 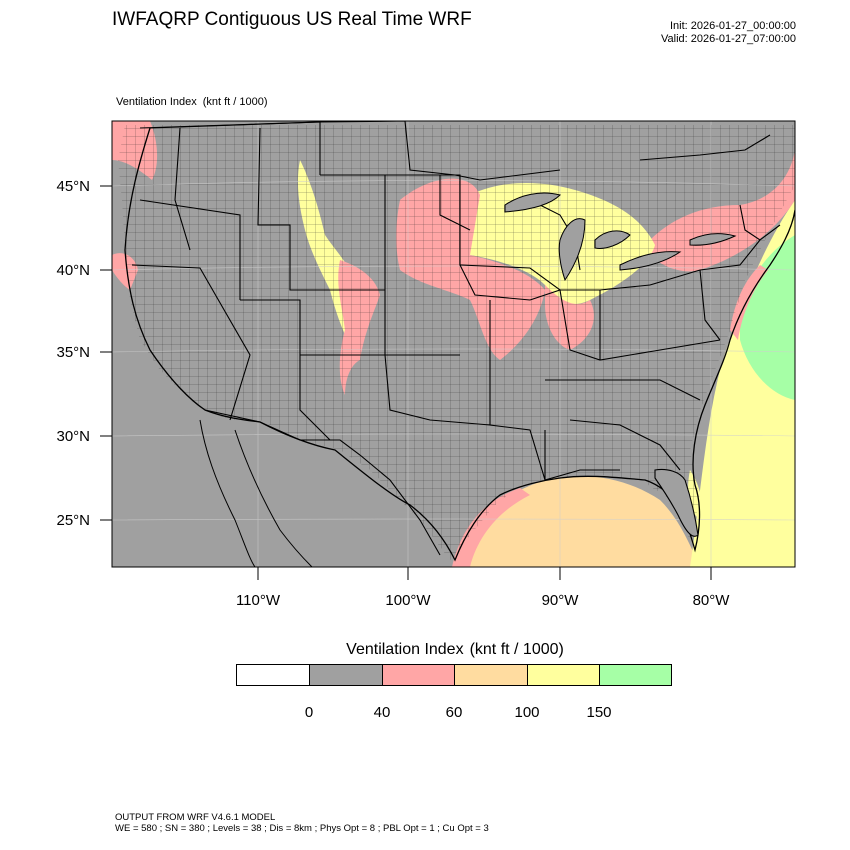 What do you see at coordinates (322, 482) in the screenshot?
I see `mexico-border` at bounding box center [322, 482].